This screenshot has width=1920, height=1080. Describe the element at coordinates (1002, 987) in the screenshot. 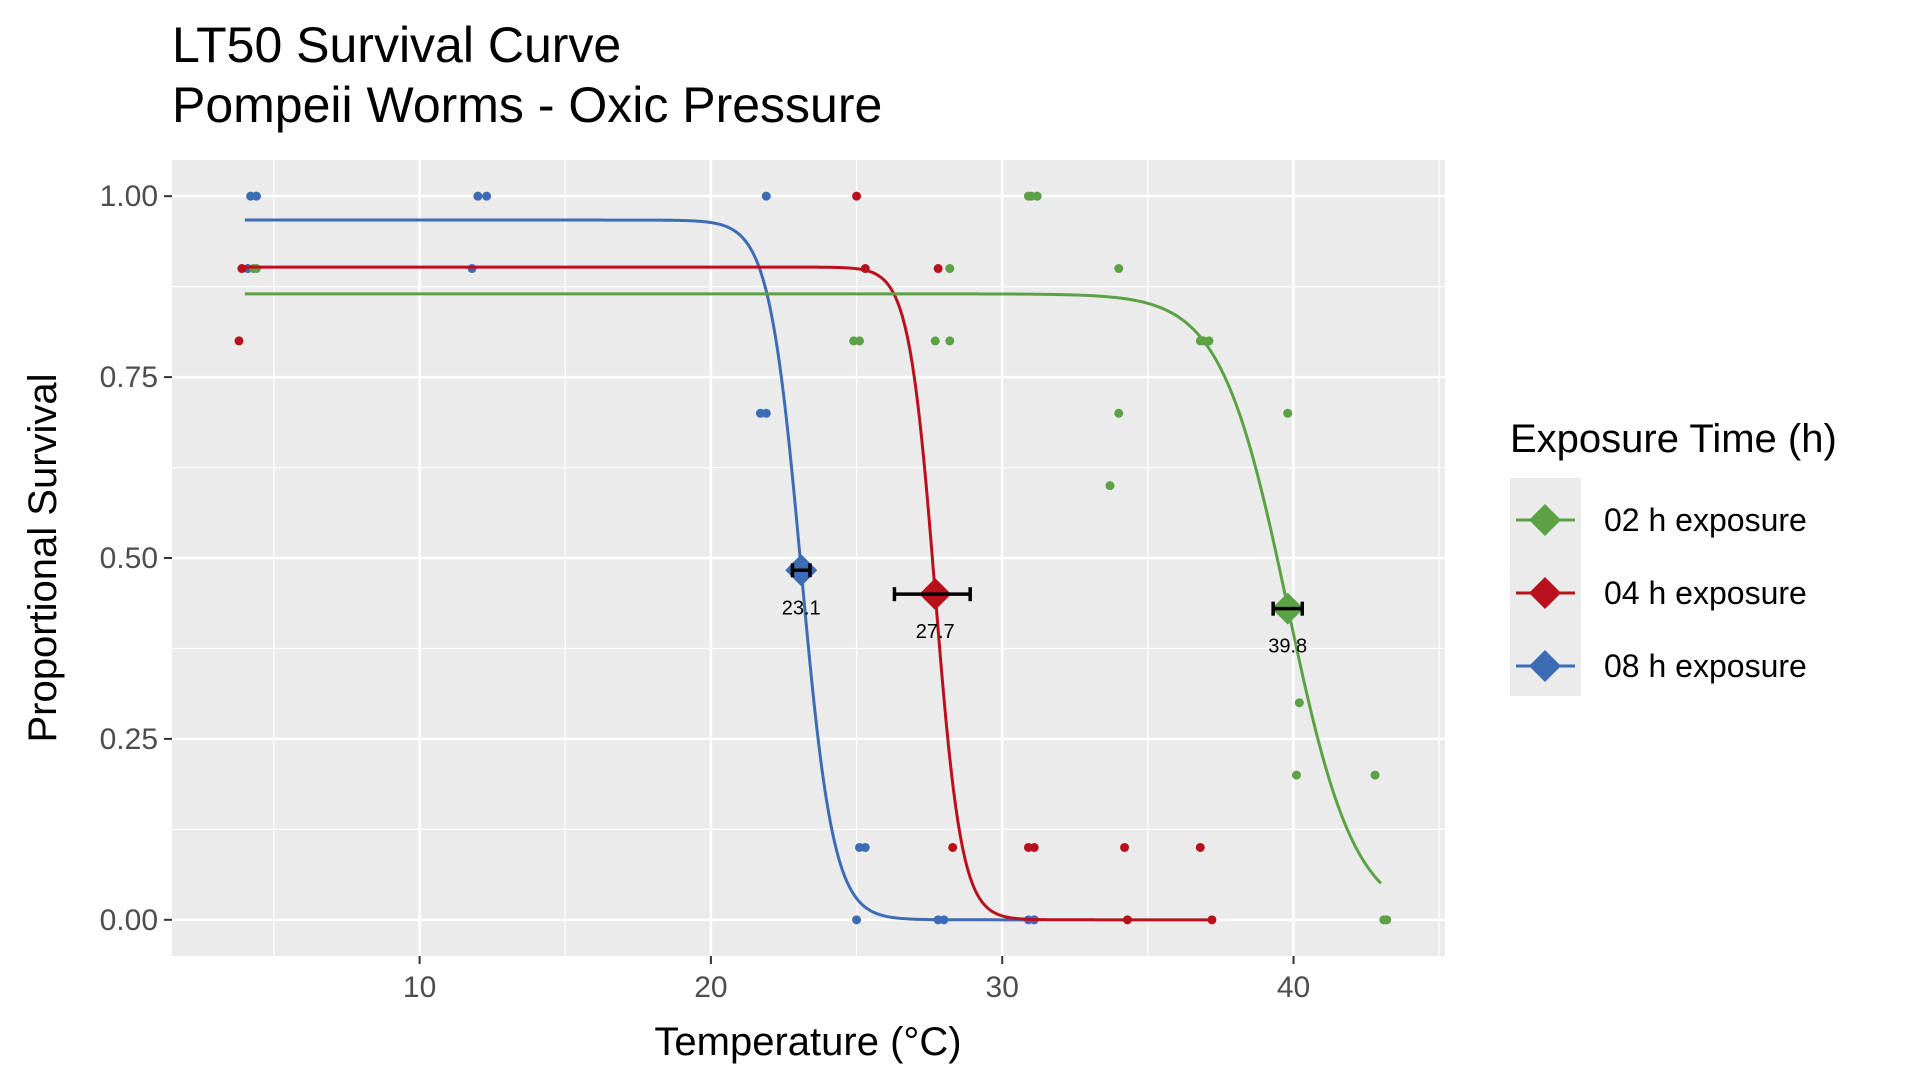

I see `x-tick-label: 30` at that location.